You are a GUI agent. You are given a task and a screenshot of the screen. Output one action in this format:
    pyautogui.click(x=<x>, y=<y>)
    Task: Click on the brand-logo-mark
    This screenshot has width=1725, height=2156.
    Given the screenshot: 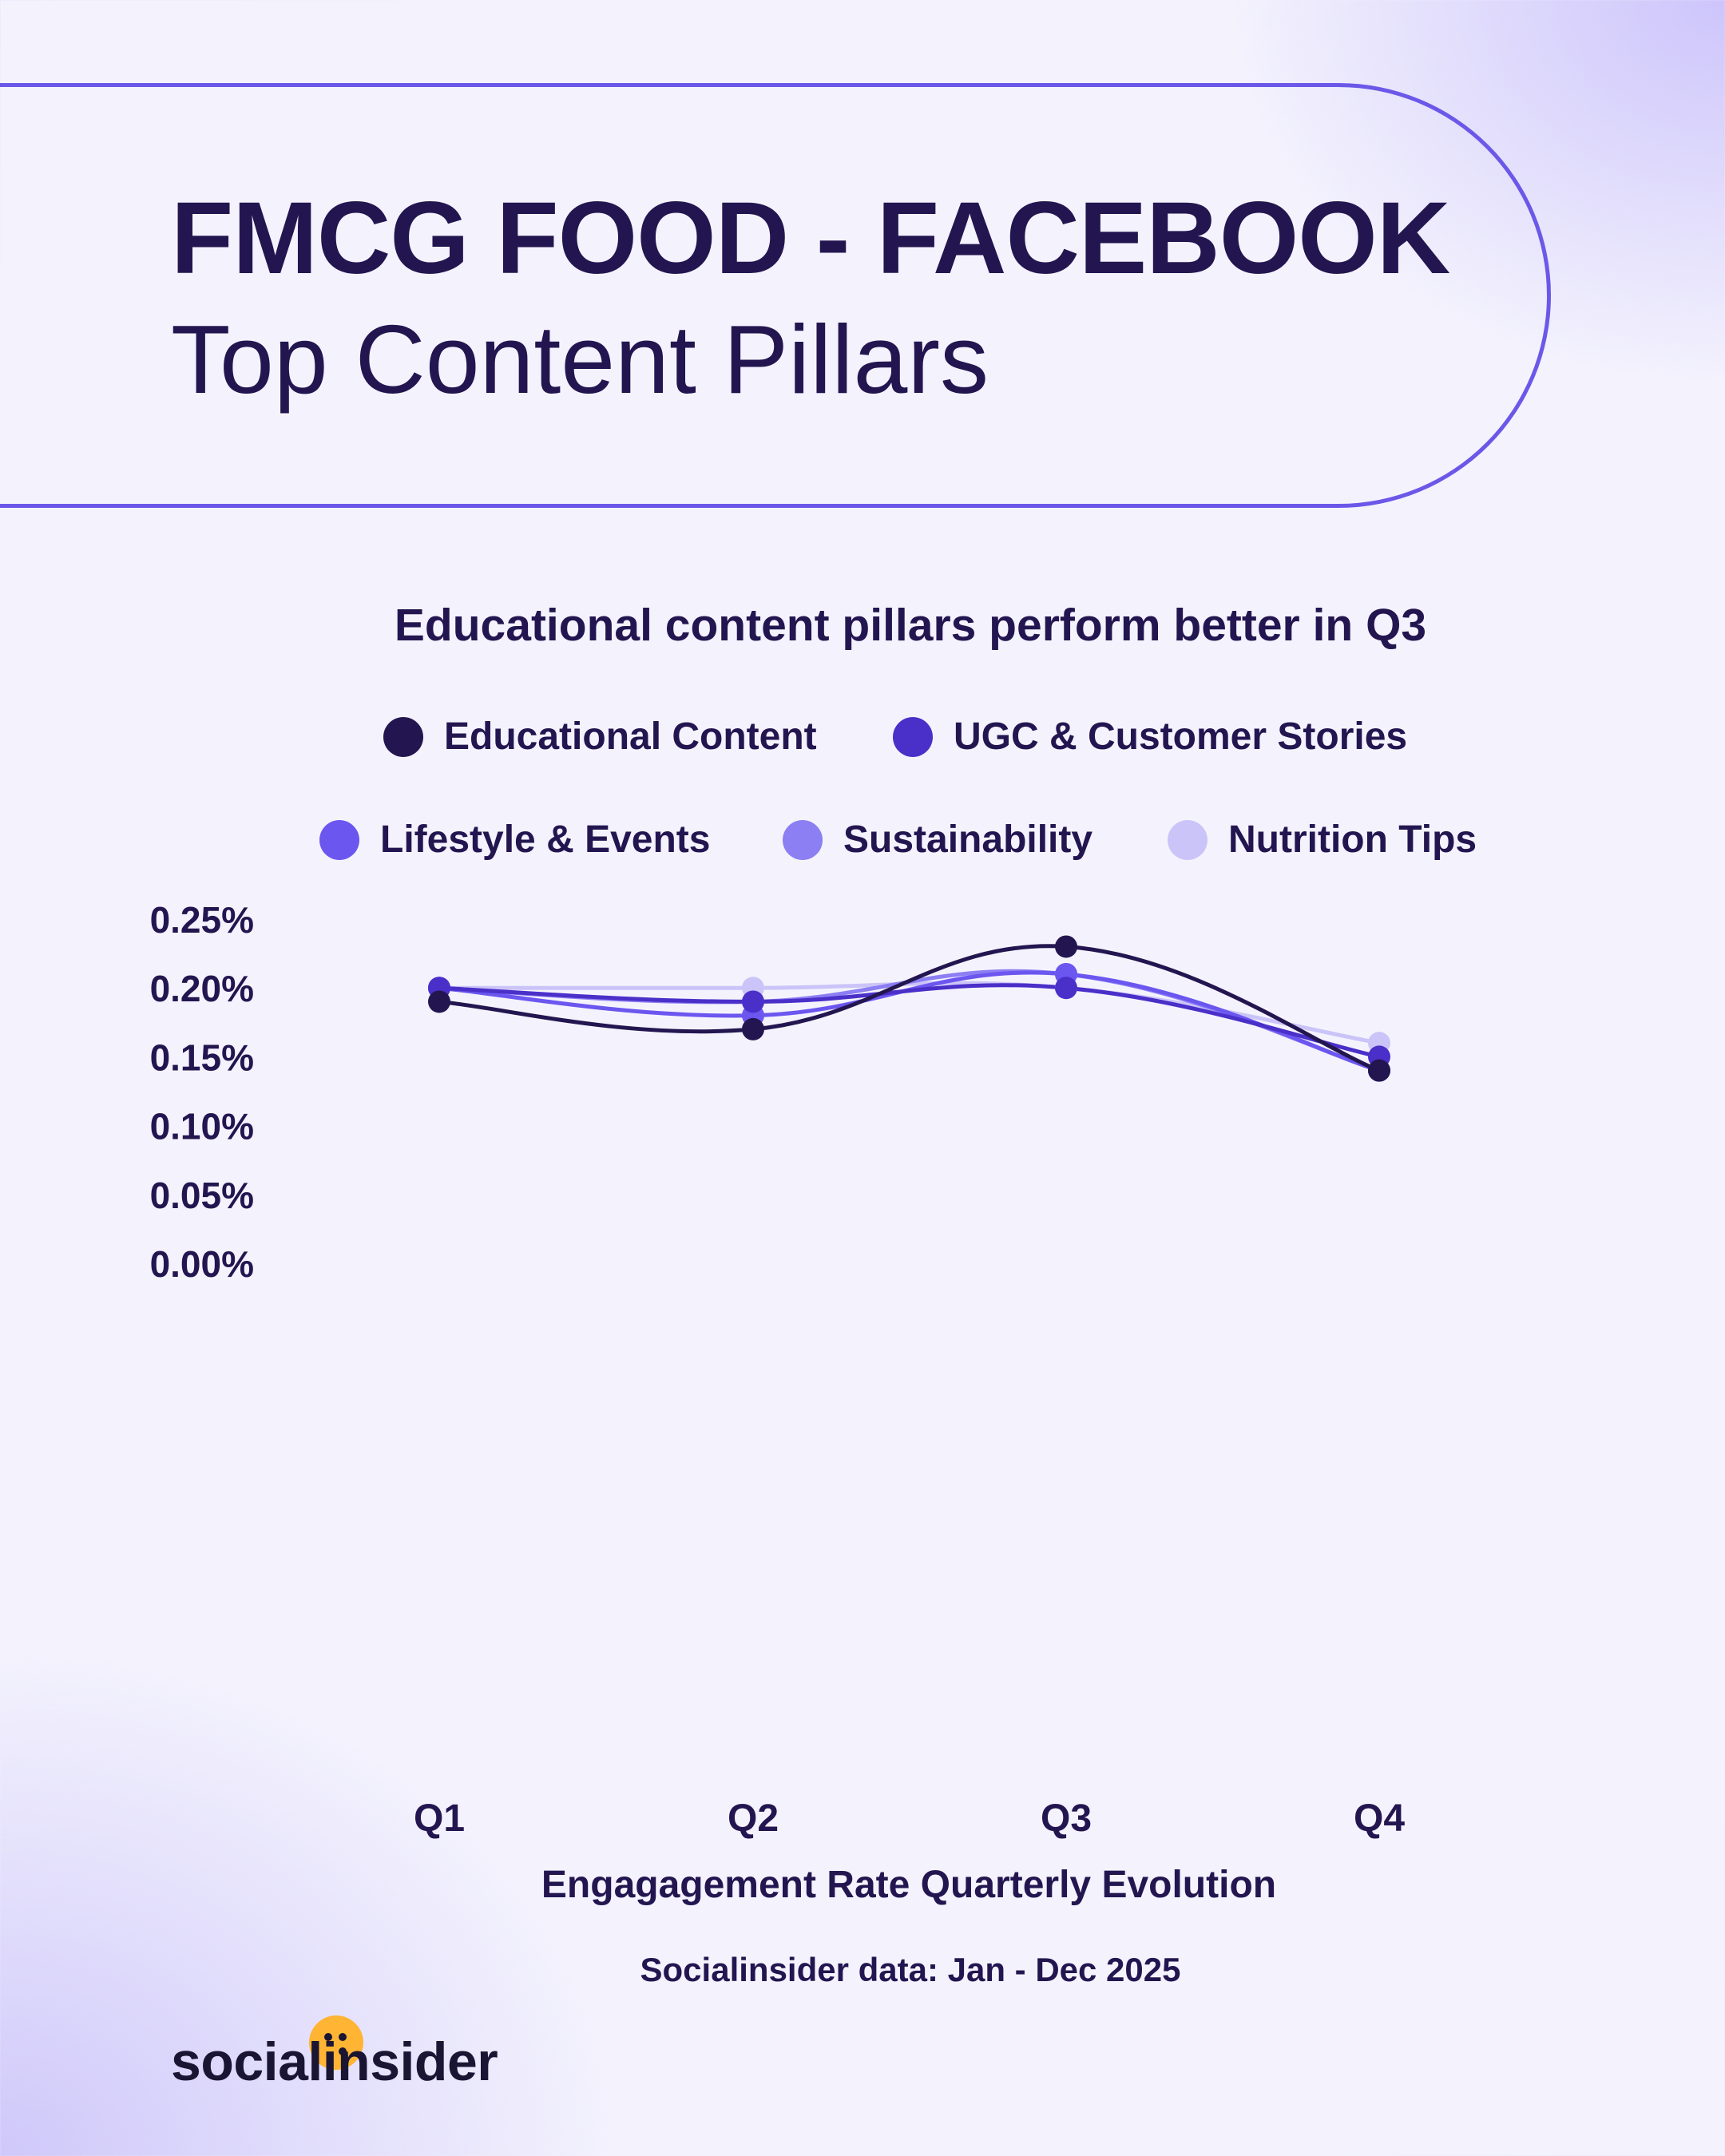 What is the action you would take?
    pyautogui.click(x=336, y=2042)
    